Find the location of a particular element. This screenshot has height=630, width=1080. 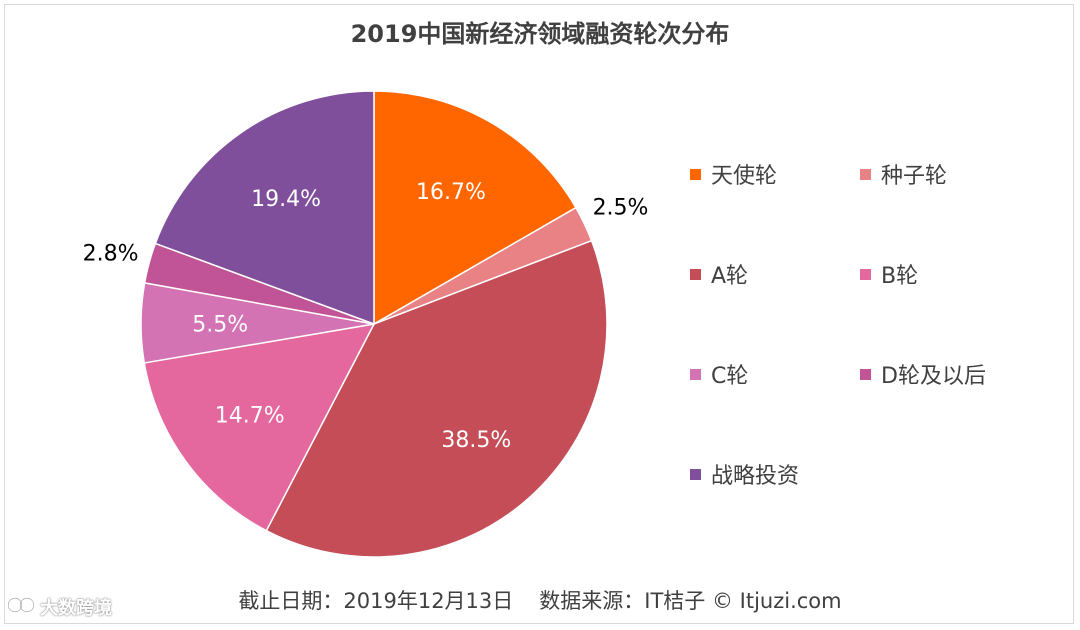

watermark: 大数跨境 is located at coordinates (59, 607).